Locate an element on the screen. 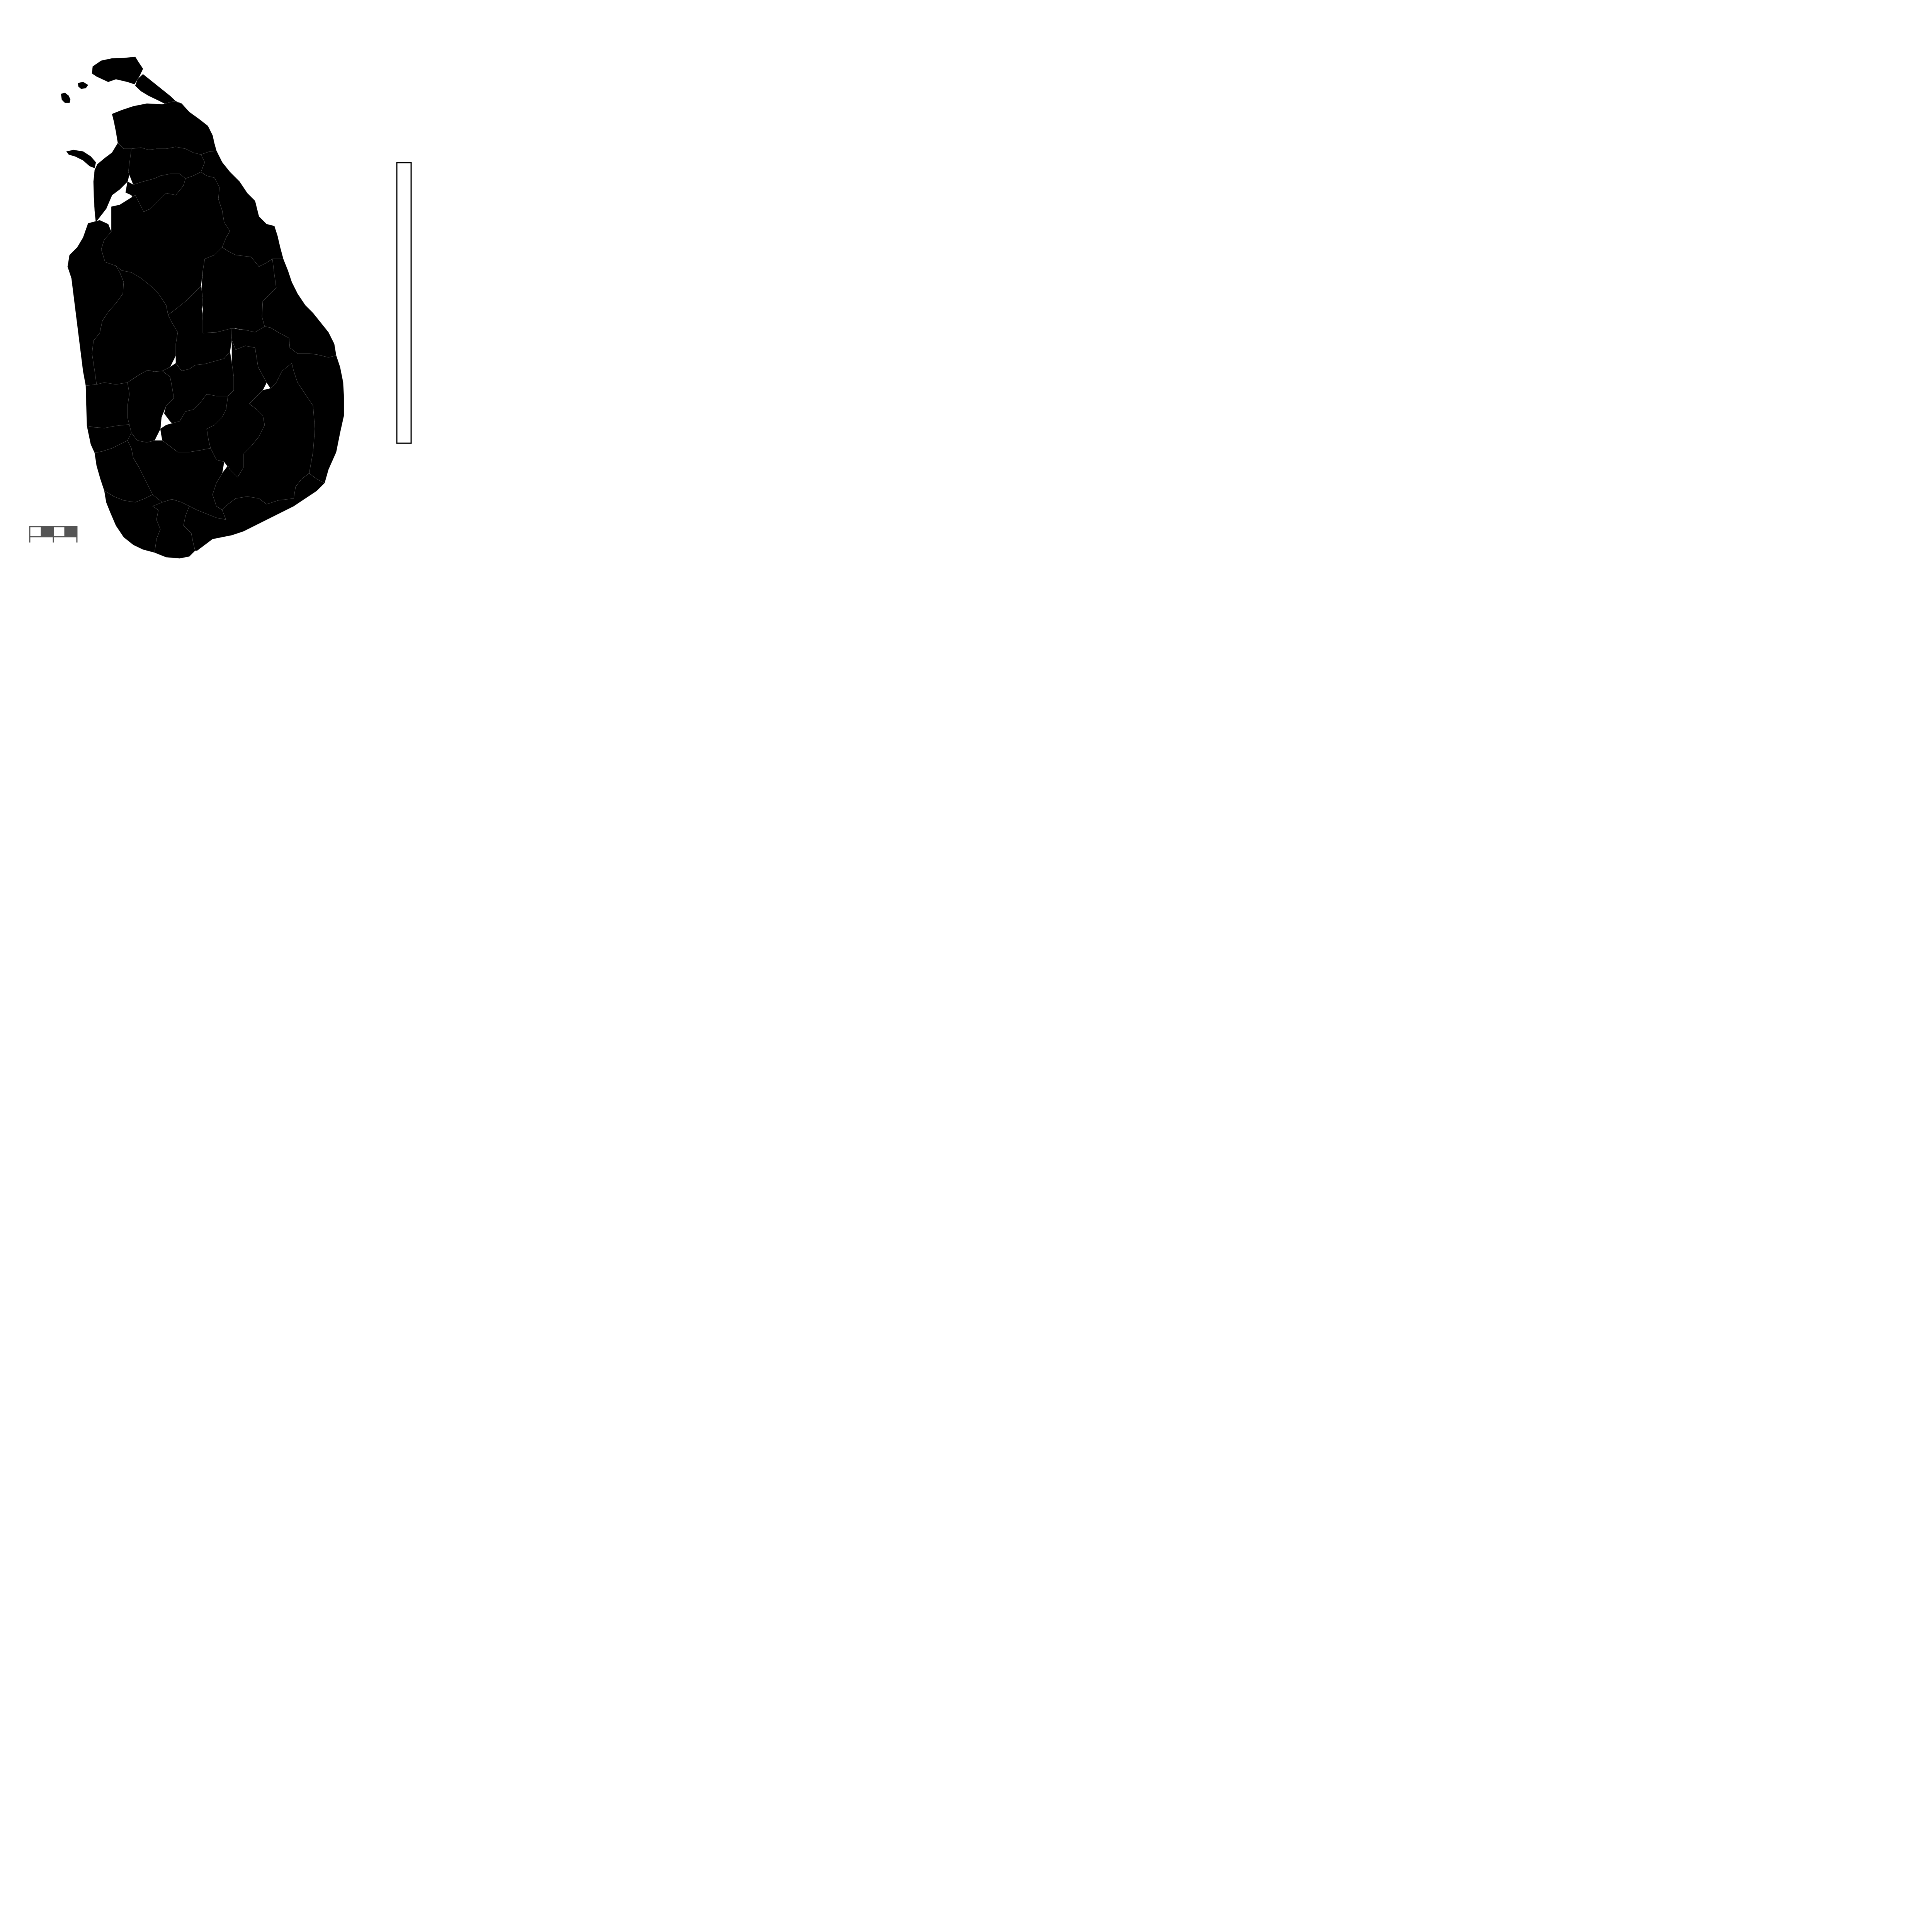 This screenshot has height=1932, width=1932. district-kegalle is located at coordinates (151, 407).